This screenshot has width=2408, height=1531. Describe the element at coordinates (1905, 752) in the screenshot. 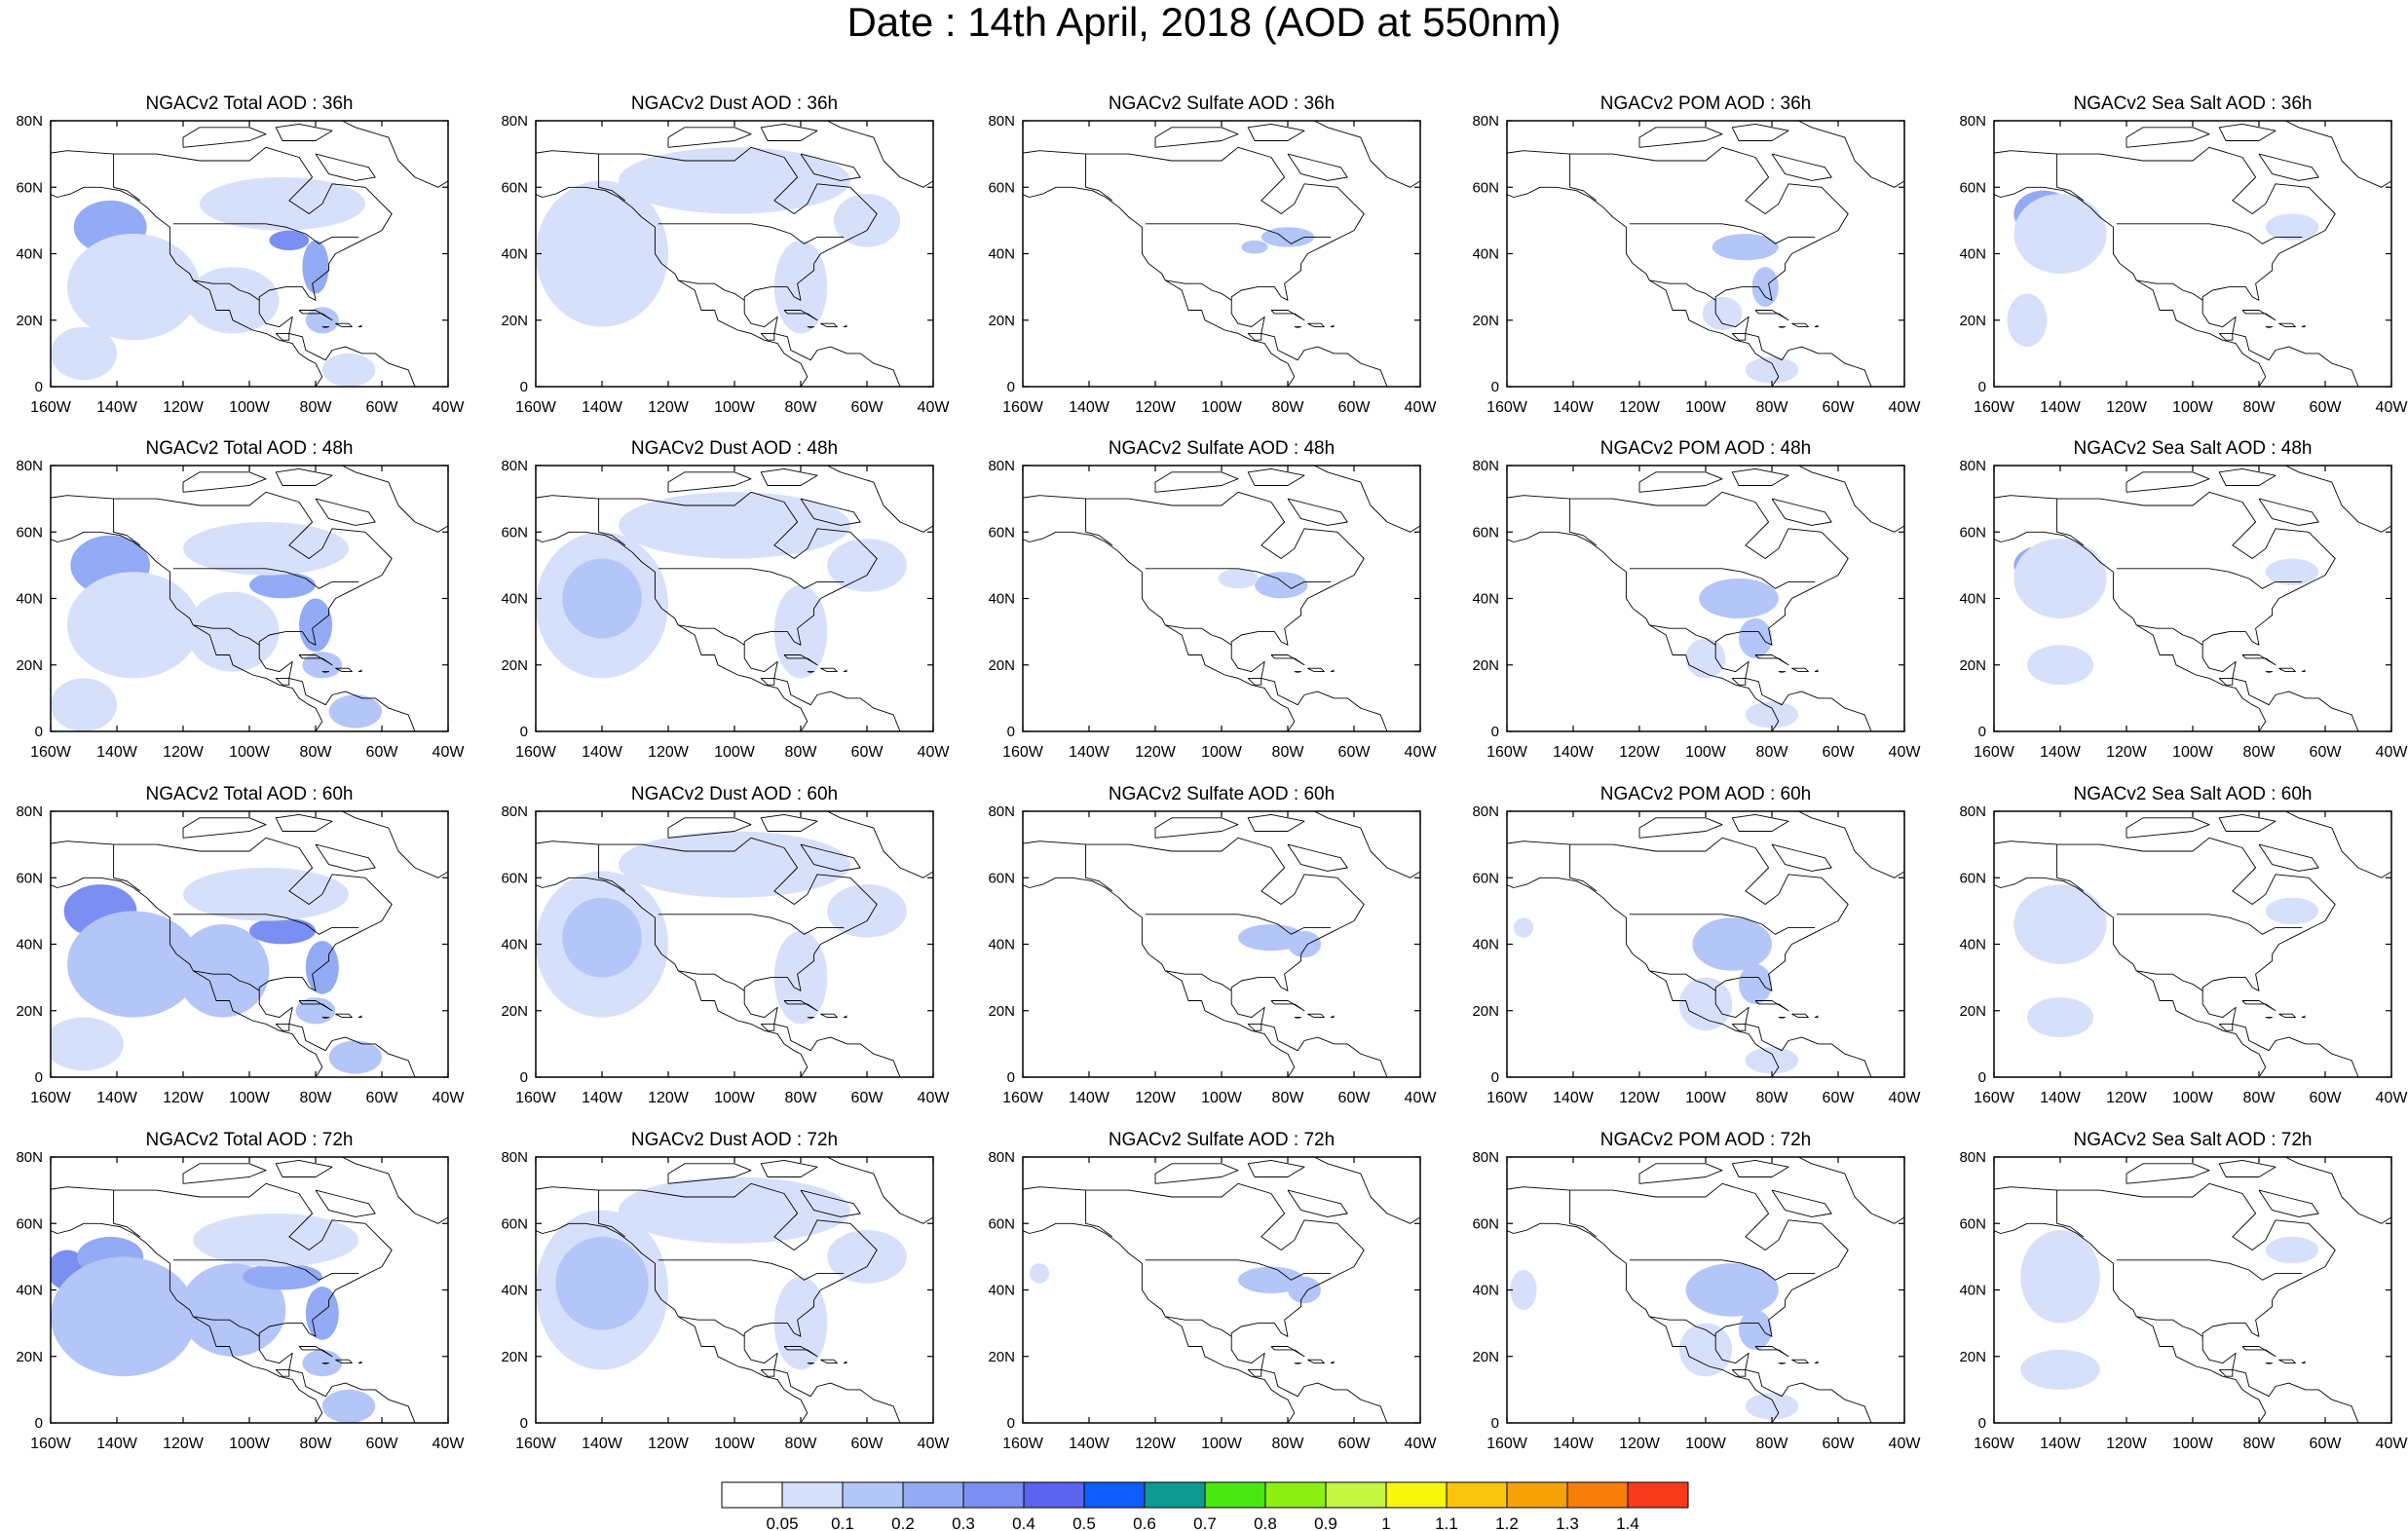

I see `x-tick-label: 40W` at that location.